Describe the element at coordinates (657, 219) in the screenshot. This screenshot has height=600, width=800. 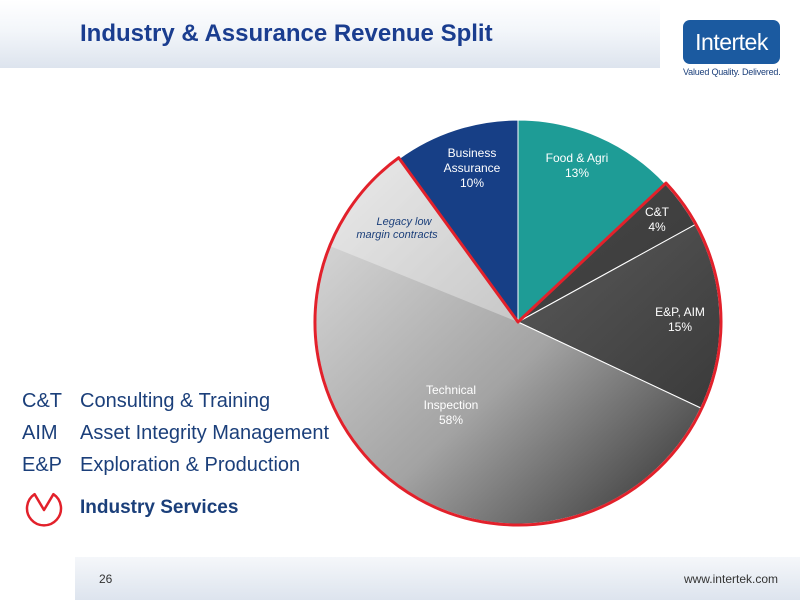
I see `slice-label: C&T 4%` at that location.